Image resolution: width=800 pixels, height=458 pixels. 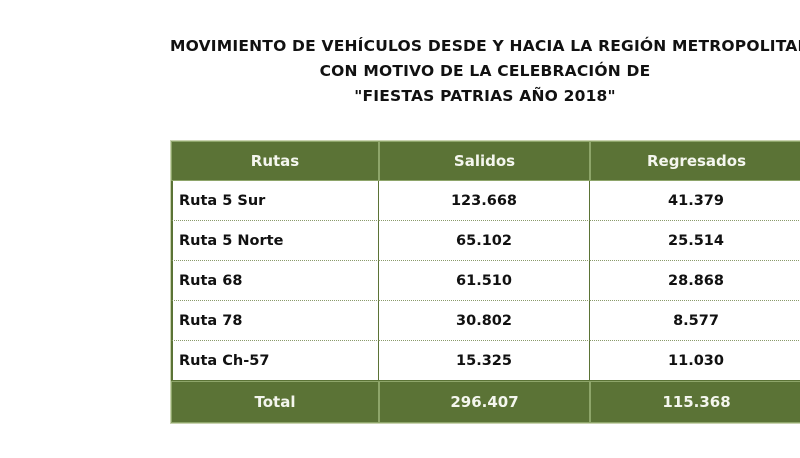 I want to click on table-row: Ruta 68 61.510 28.868, so click(x=485, y=281).